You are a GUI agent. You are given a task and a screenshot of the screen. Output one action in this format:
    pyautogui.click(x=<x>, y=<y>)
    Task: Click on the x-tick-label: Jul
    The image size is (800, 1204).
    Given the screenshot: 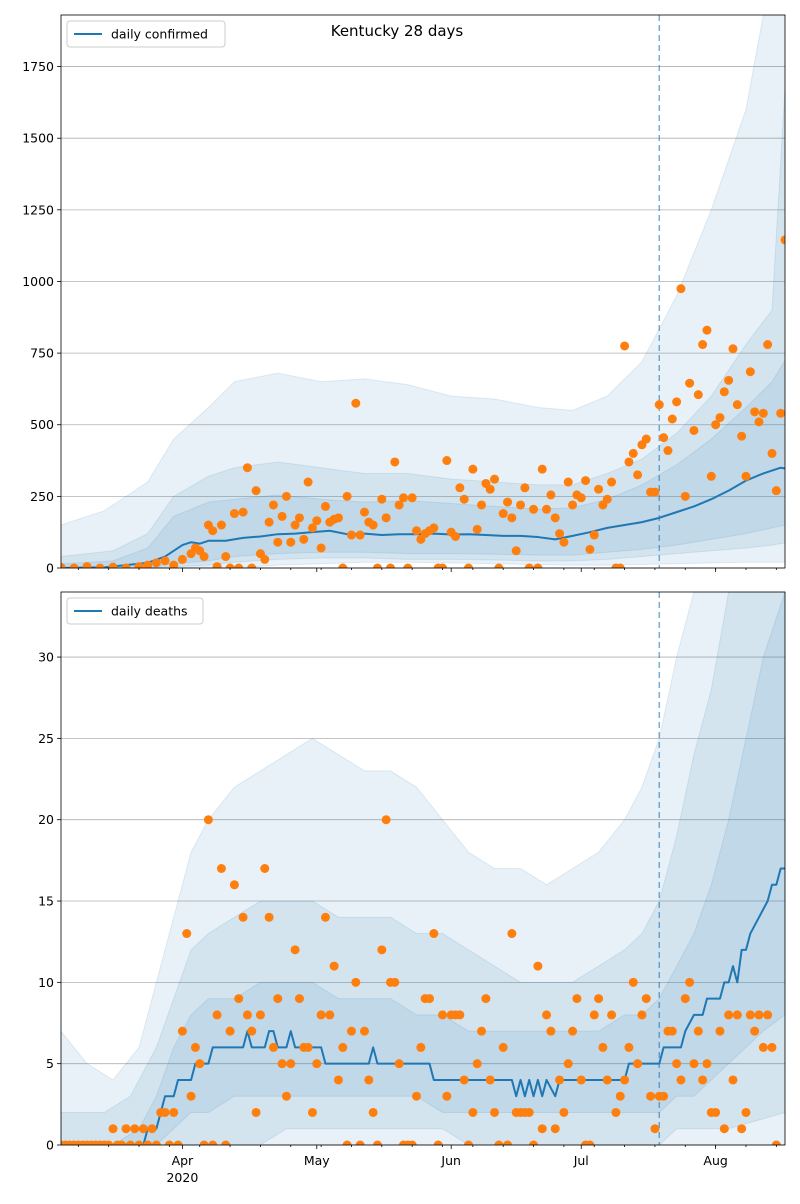 What is the action you would take?
    pyautogui.click(x=581, y=1160)
    